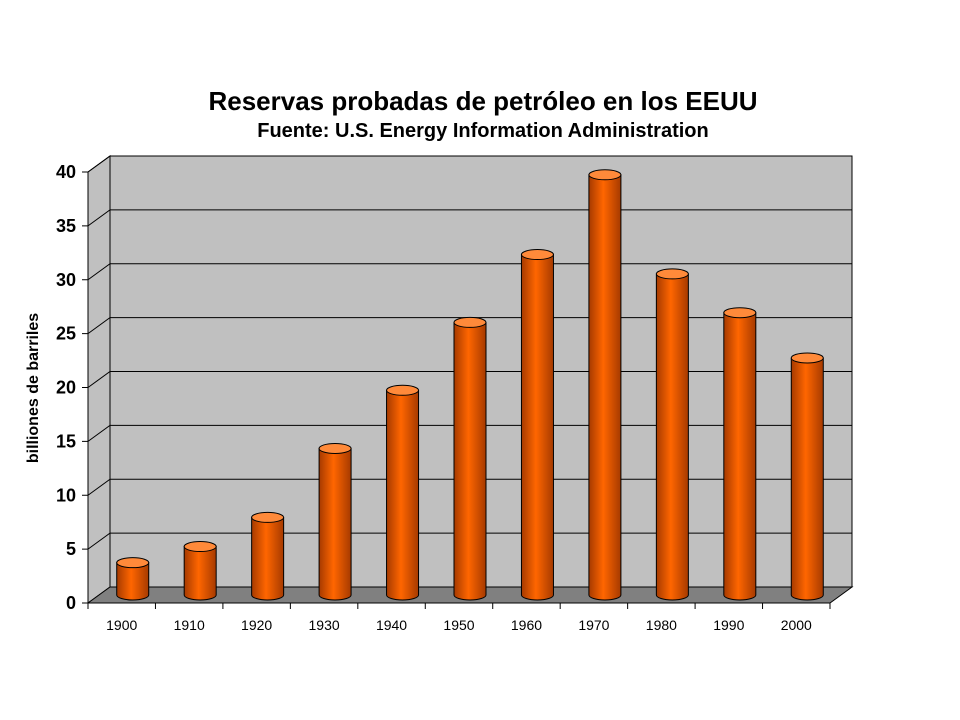 The image size is (960, 720). What do you see at coordinates (66, 172) in the screenshot?
I see `y-tick-label: 40` at bounding box center [66, 172].